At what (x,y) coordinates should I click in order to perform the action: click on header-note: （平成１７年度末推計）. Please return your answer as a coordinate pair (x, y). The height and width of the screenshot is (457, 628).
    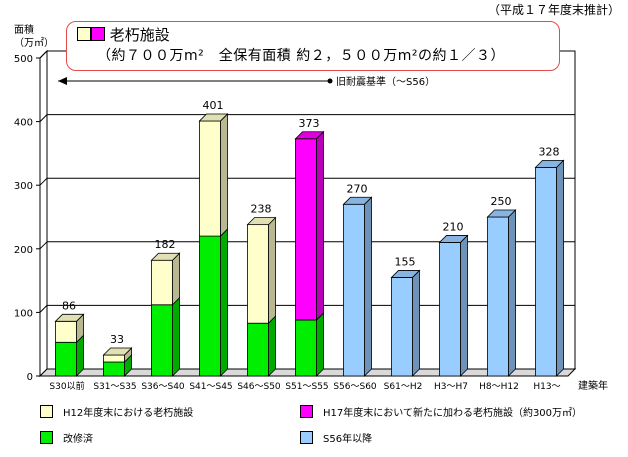
    Looking at the image, I should click on (553, 10).